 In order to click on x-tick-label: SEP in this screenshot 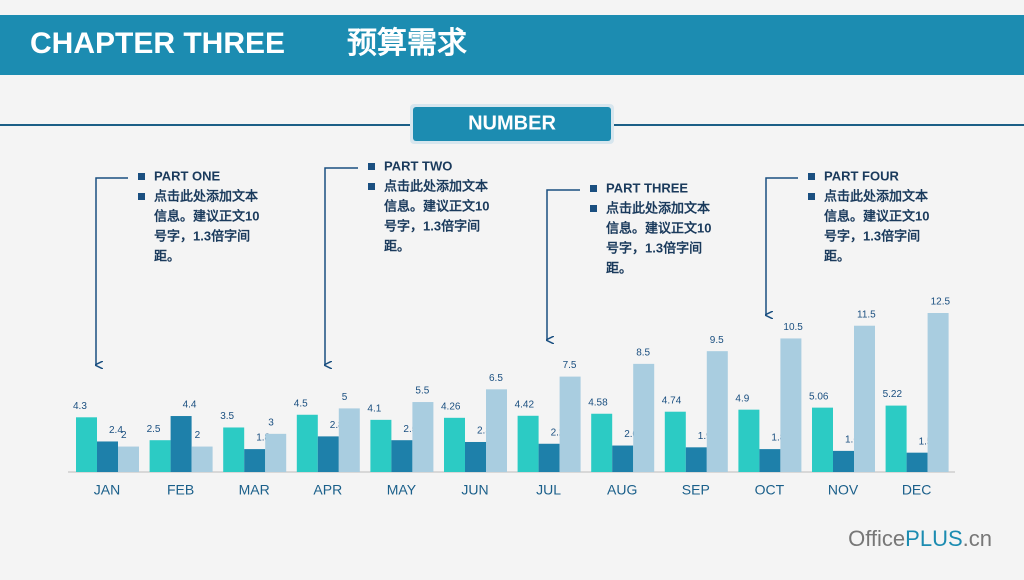, I will do `click(696, 490)`.